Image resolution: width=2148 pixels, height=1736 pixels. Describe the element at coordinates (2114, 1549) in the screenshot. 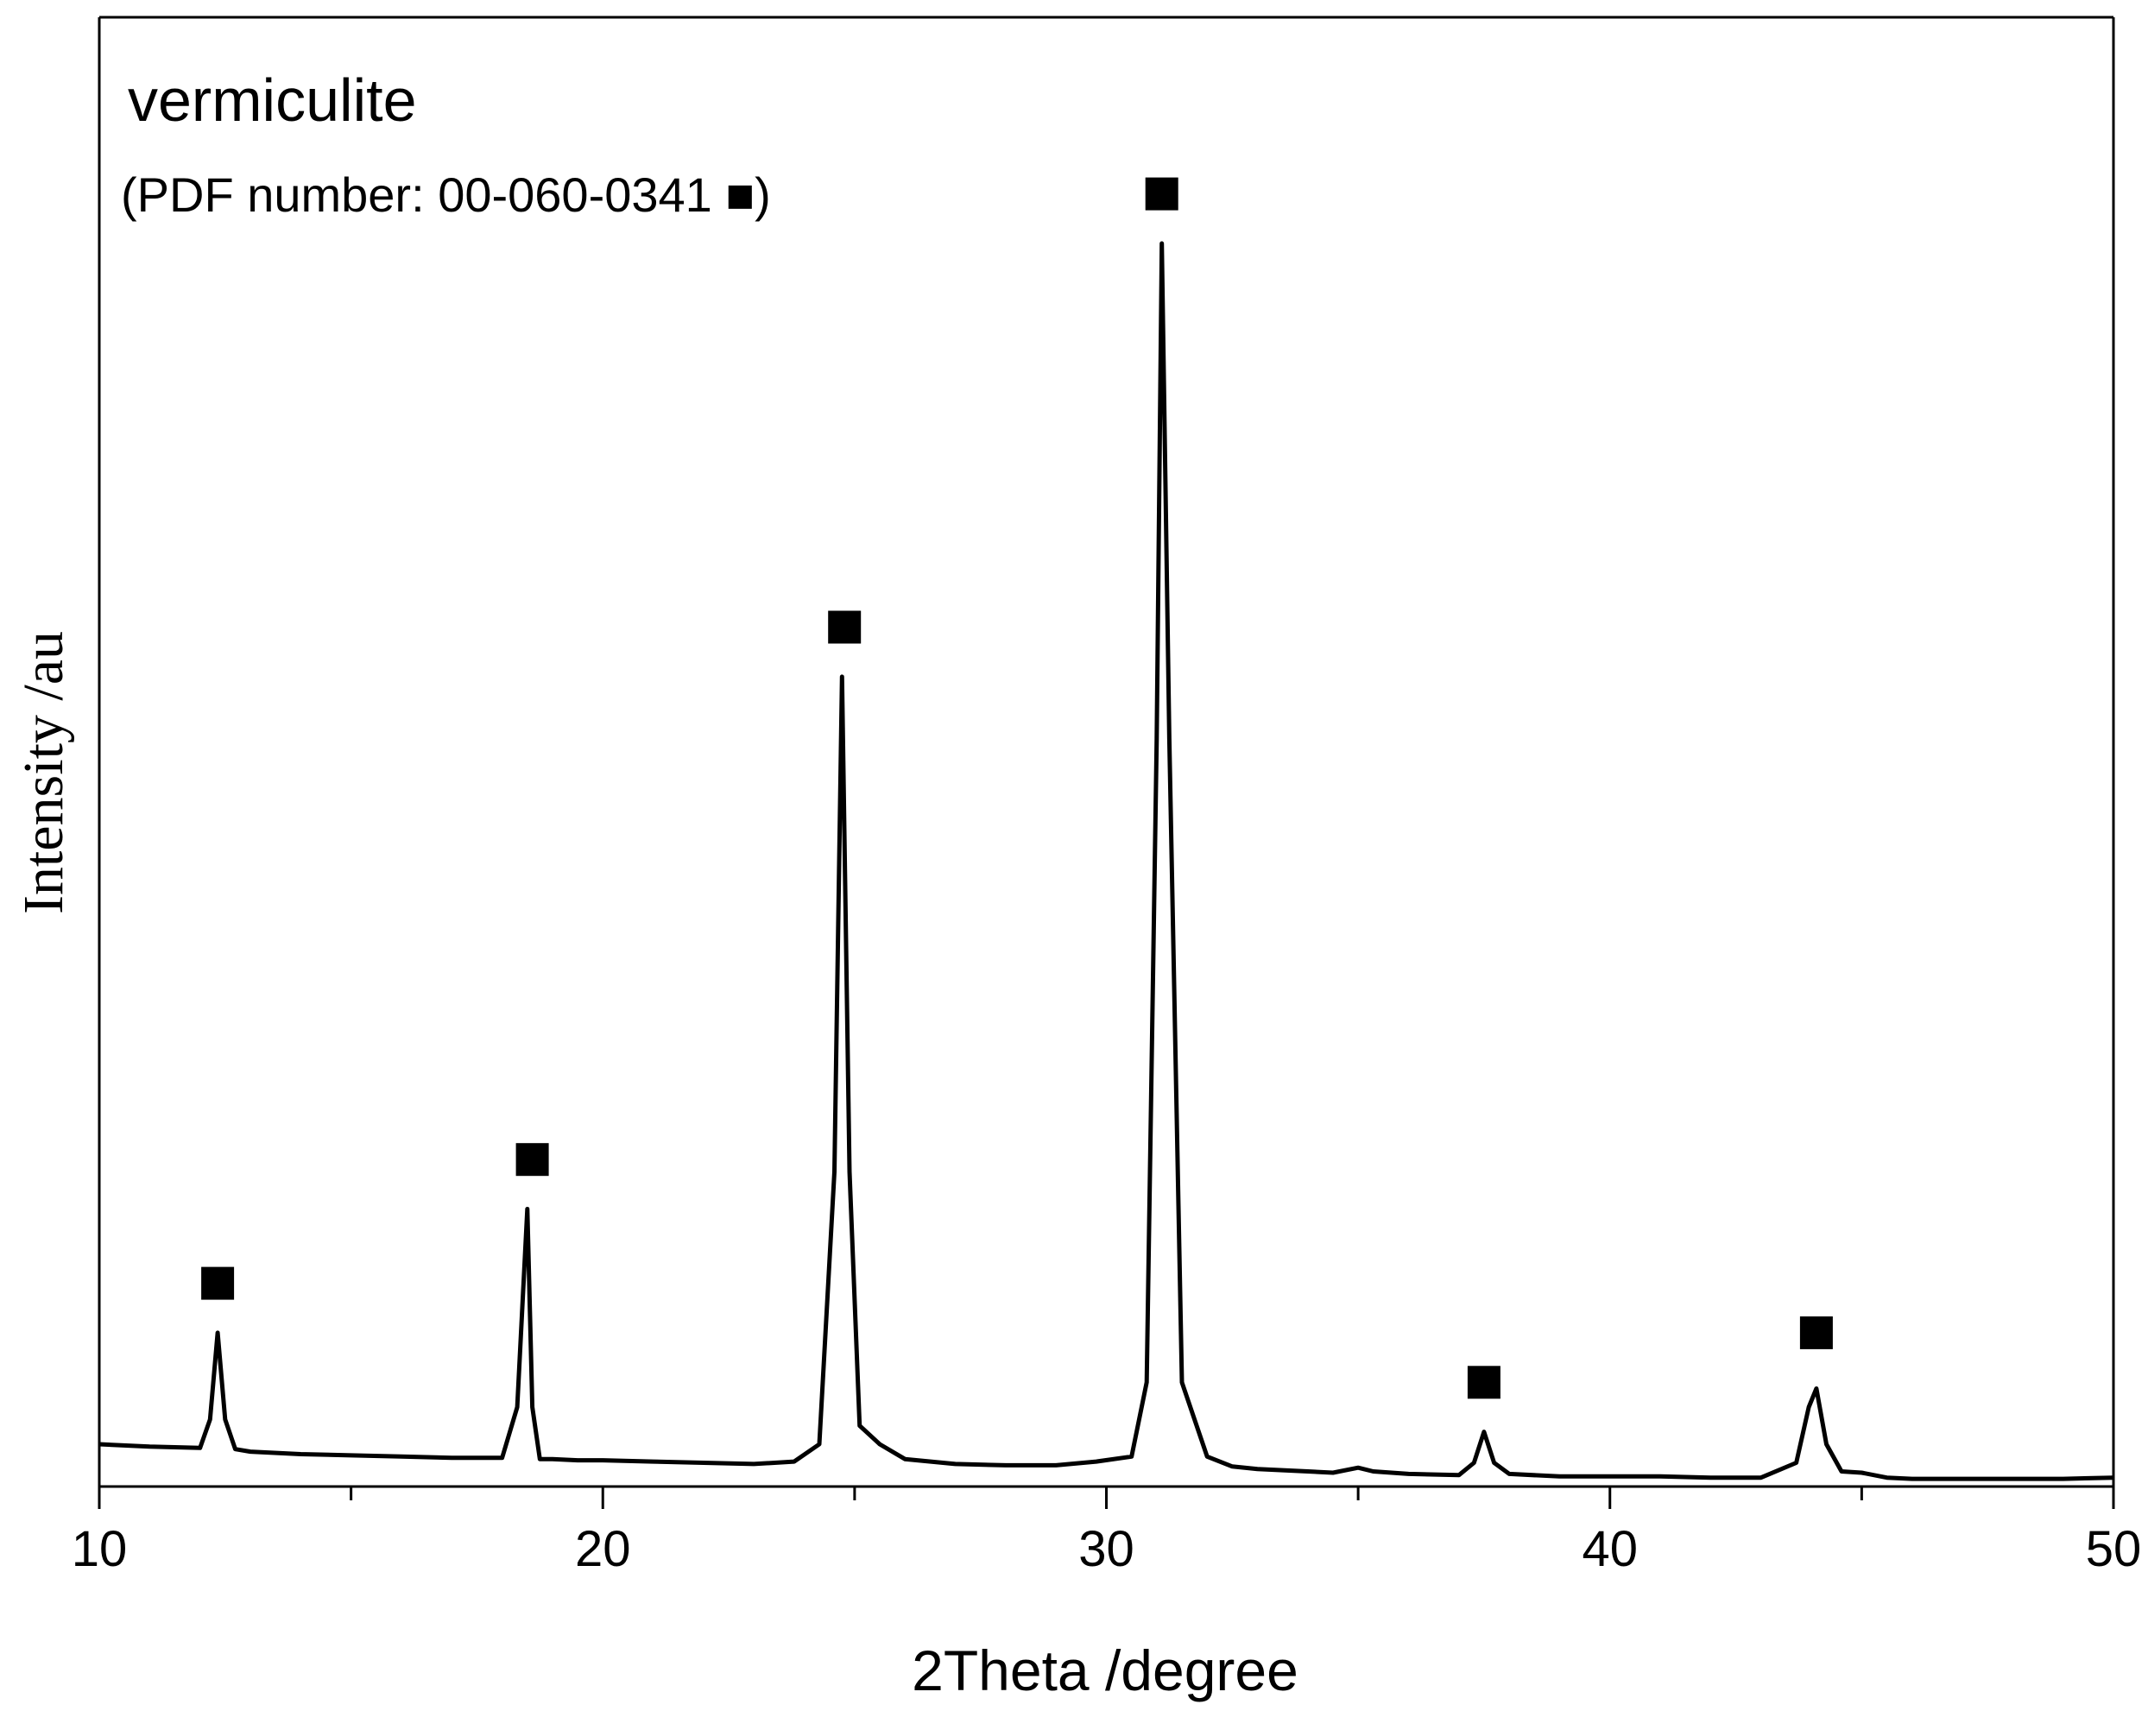

I see `x-tick-label: 50` at that location.